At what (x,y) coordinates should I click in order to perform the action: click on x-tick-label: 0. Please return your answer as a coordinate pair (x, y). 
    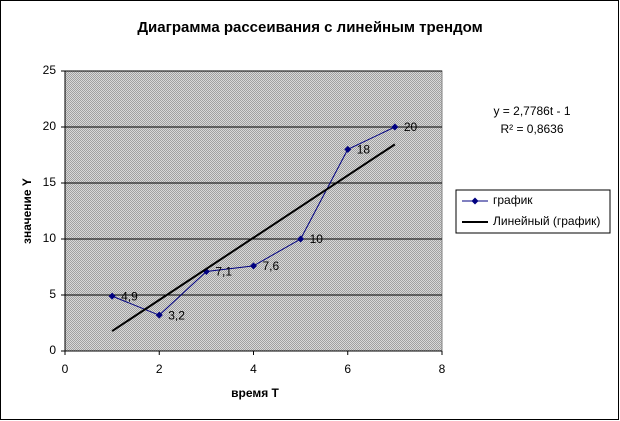
    Looking at the image, I should click on (65, 369).